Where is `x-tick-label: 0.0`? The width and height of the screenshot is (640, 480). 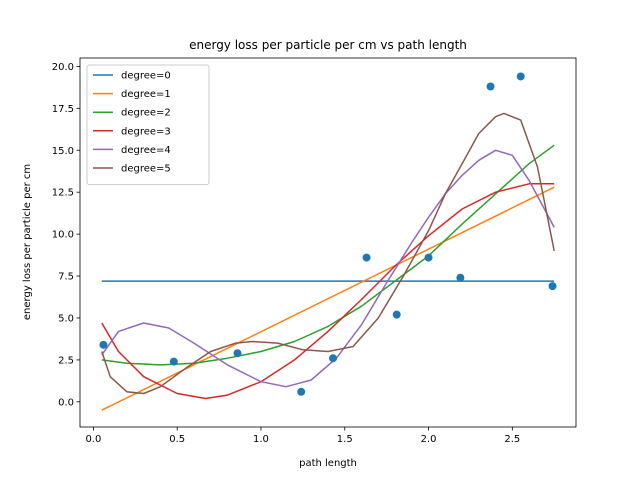 x-tick-label: 0.0 is located at coordinates (93, 439).